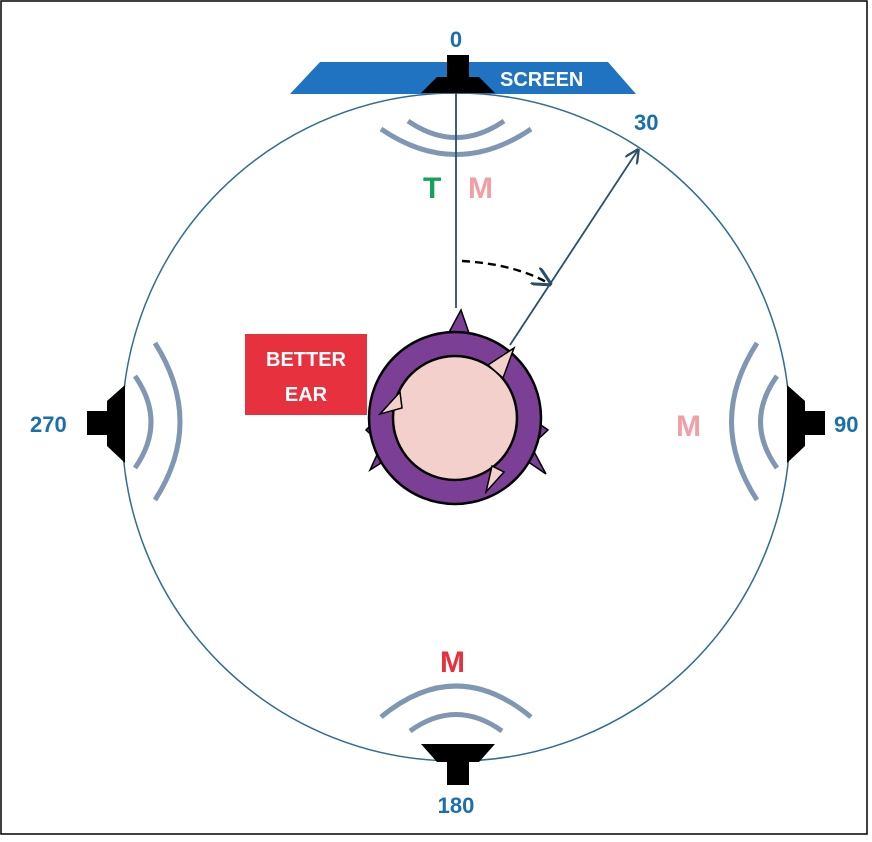 This screenshot has height=842, width=872. Describe the element at coordinates (456, 39) in the screenshot. I see `angle-label-0: 0` at that location.